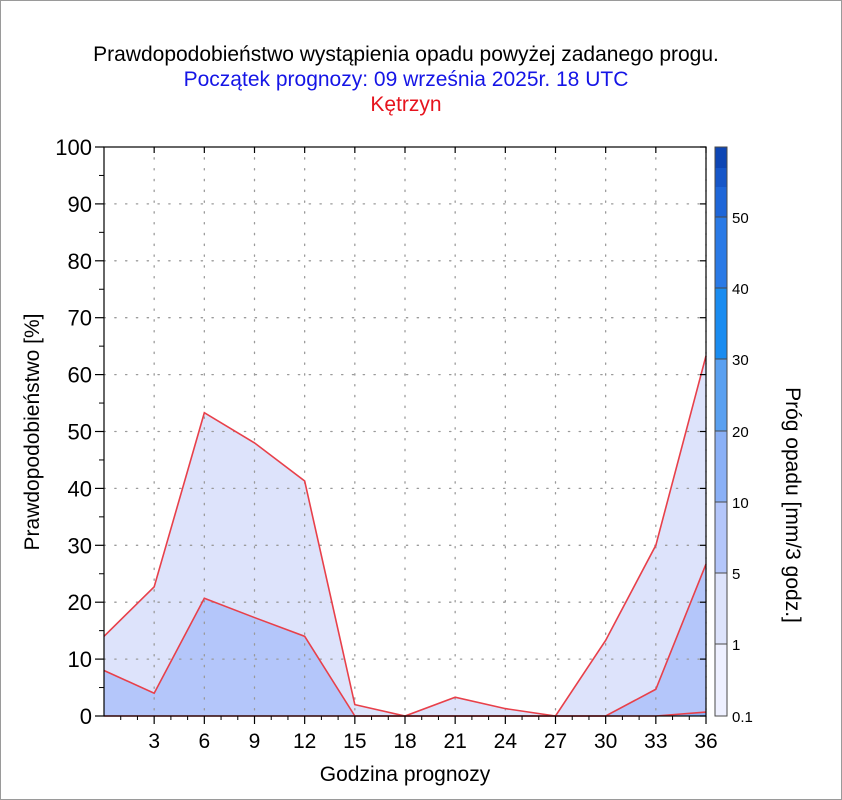  What do you see at coordinates (454, 741) in the screenshot?
I see `x-tick-label: 21` at bounding box center [454, 741].